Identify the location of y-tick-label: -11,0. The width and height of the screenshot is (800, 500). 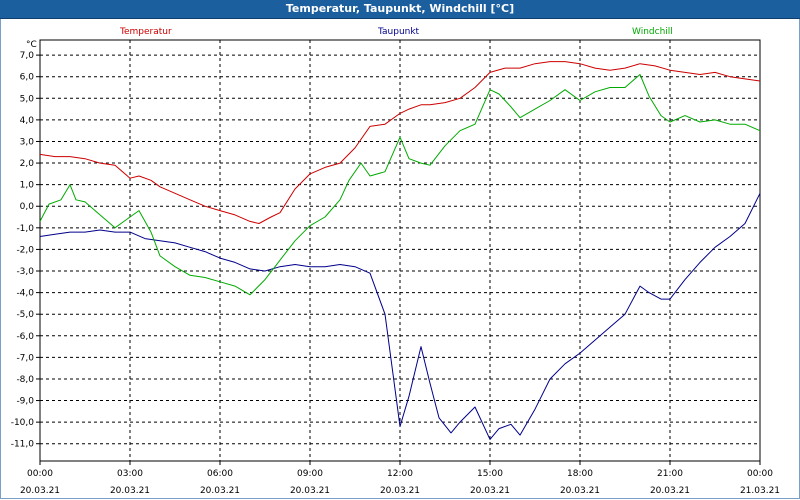
(23, 445).